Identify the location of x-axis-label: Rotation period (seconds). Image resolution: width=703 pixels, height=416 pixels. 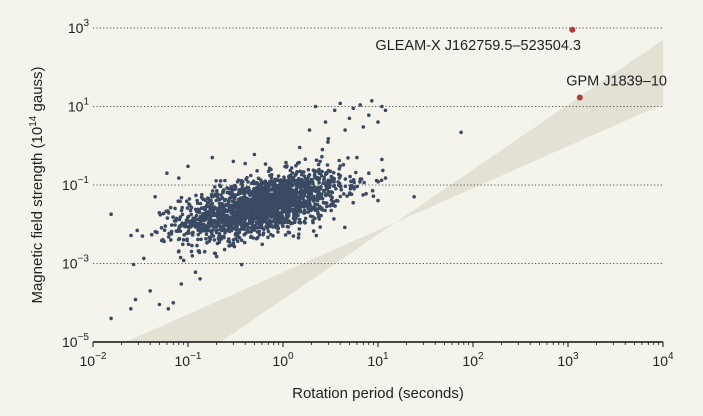
(378, 393).